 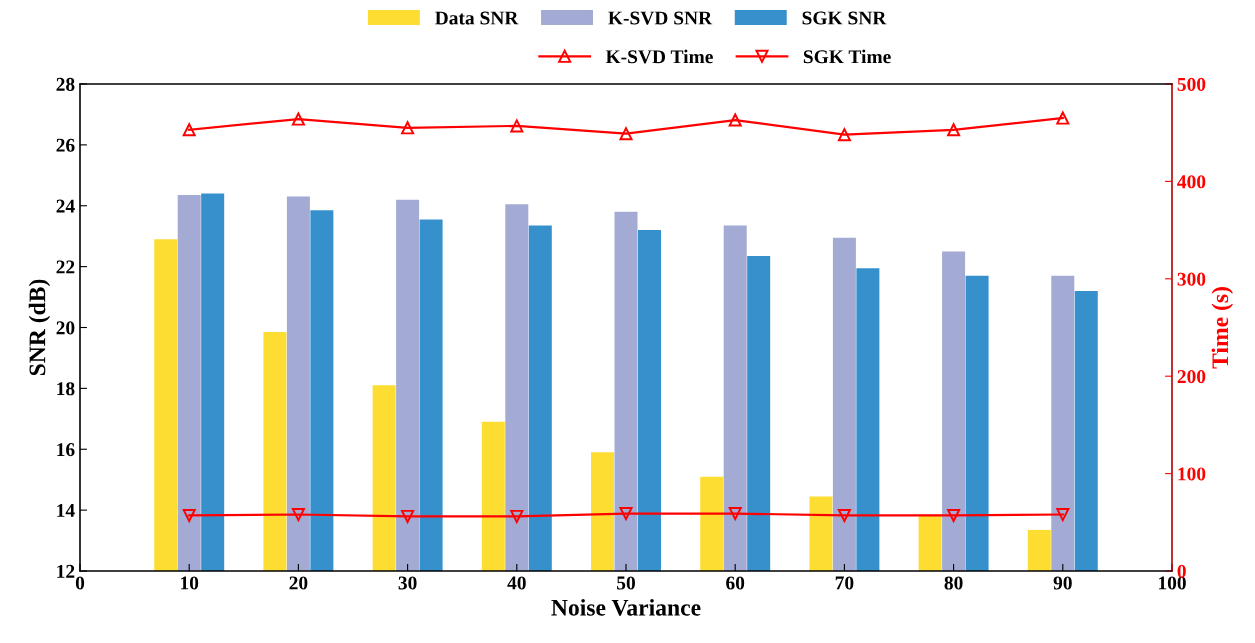 What do you see at coordinates (298, 583) in the screenshot?
I see `x-tick-label: 20` at bounding box center [298, 583].